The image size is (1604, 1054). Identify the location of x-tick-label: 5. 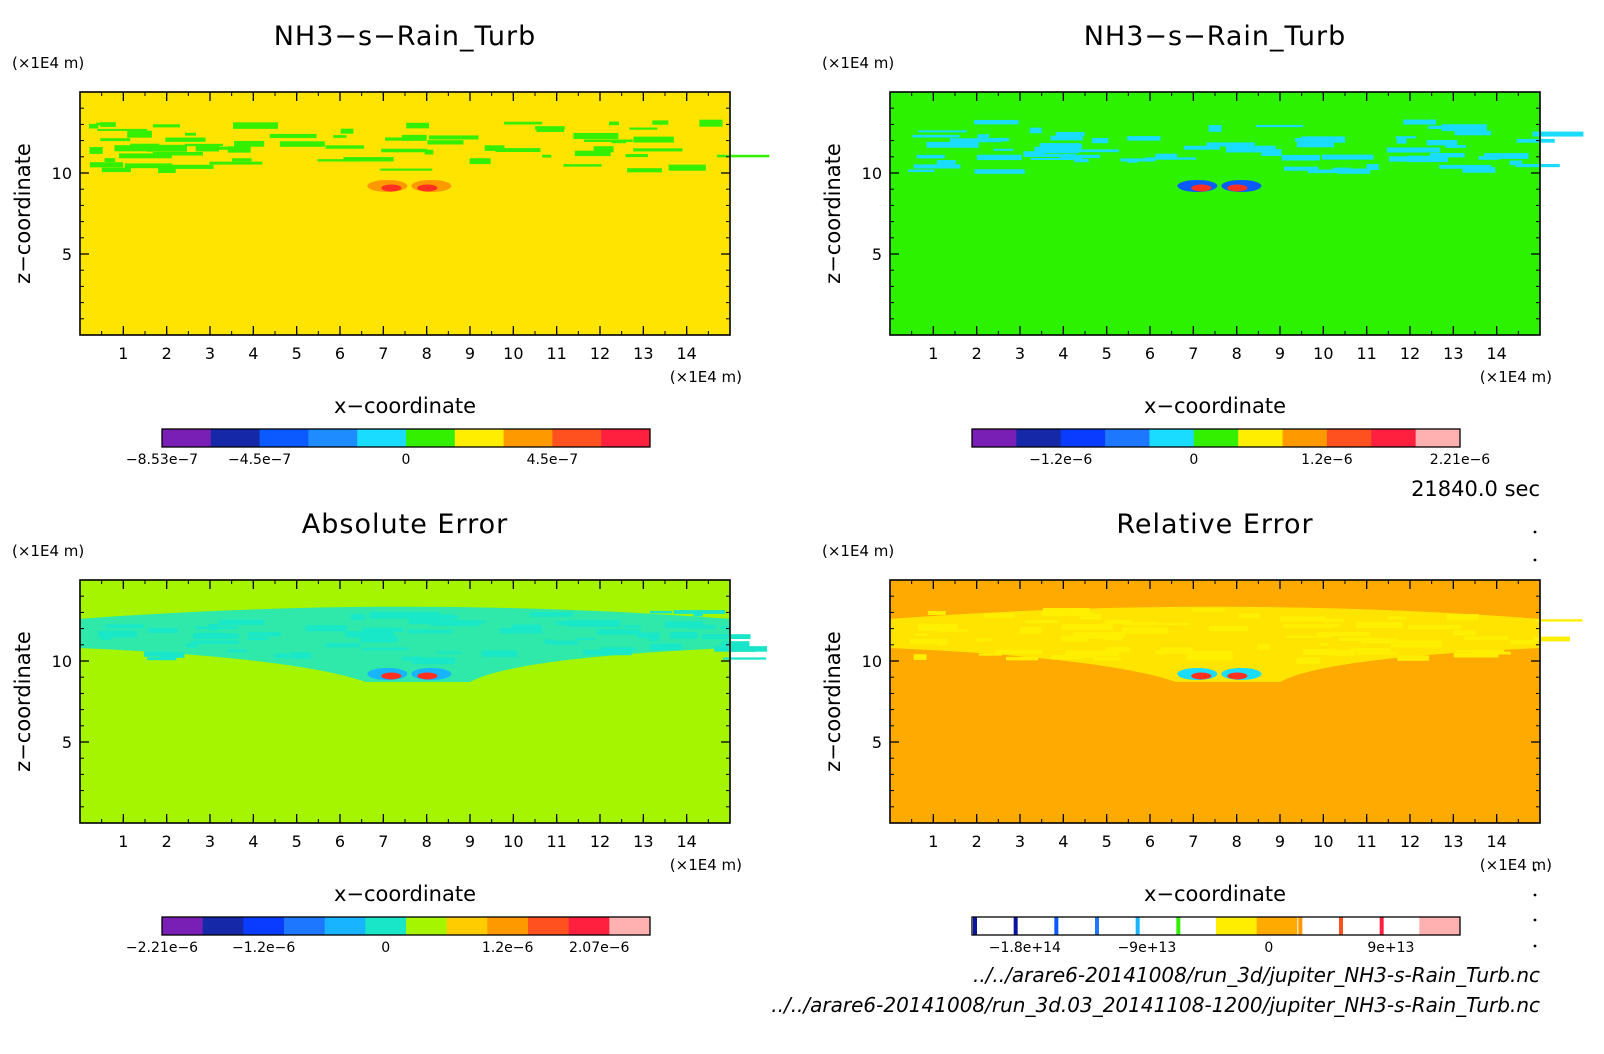
(297, 353).